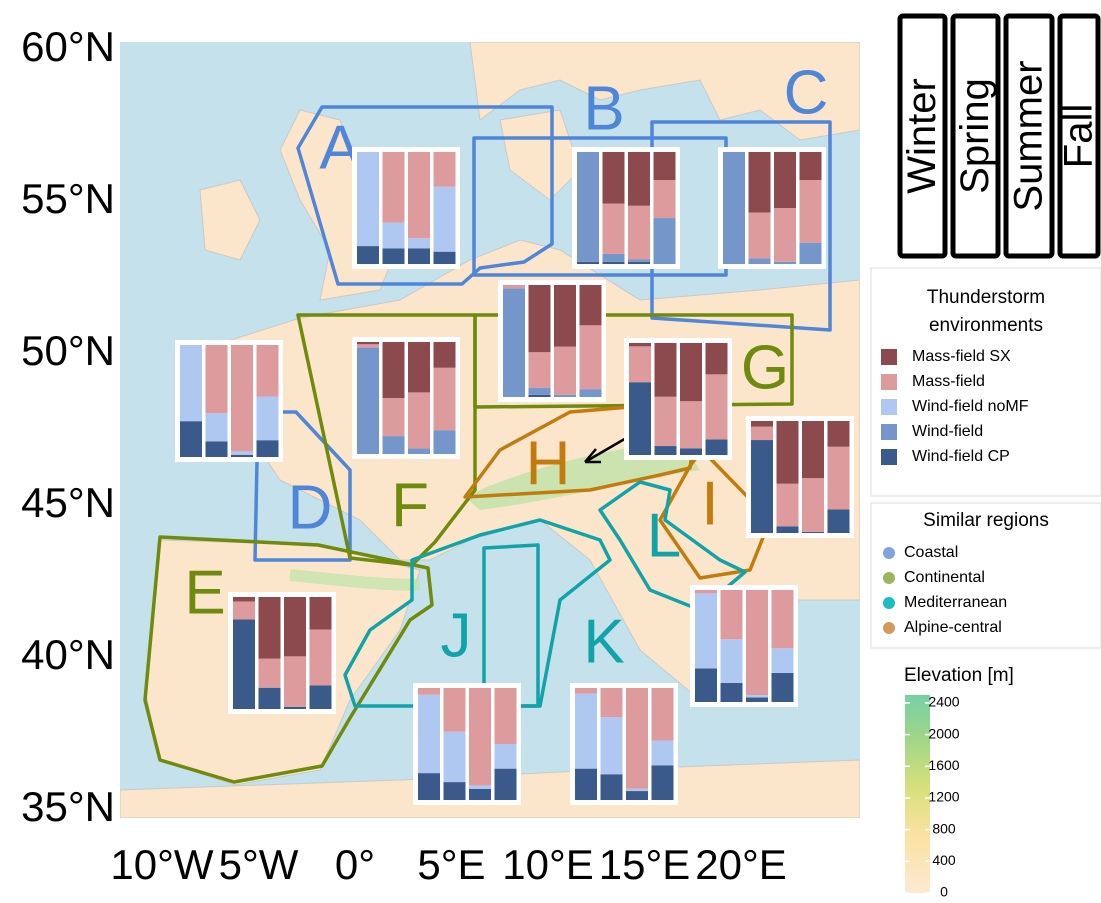 This screenshot has height=903, width=1101. What do you see at coordinates (806, 92) in the screenshot?
I see `region-label: C` at bounding box center [806, 92].